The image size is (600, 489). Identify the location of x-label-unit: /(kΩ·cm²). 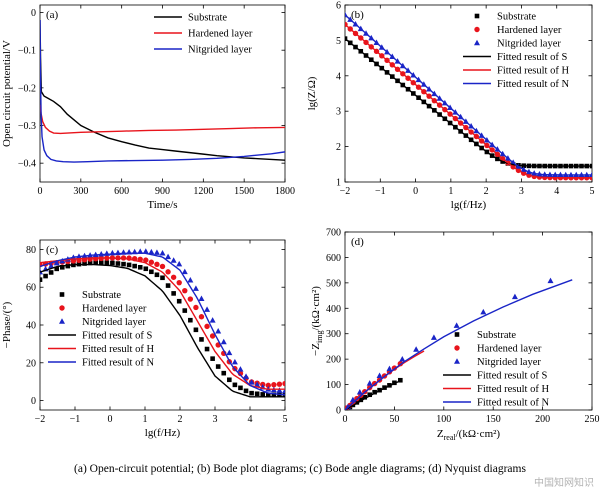
(478, 434).